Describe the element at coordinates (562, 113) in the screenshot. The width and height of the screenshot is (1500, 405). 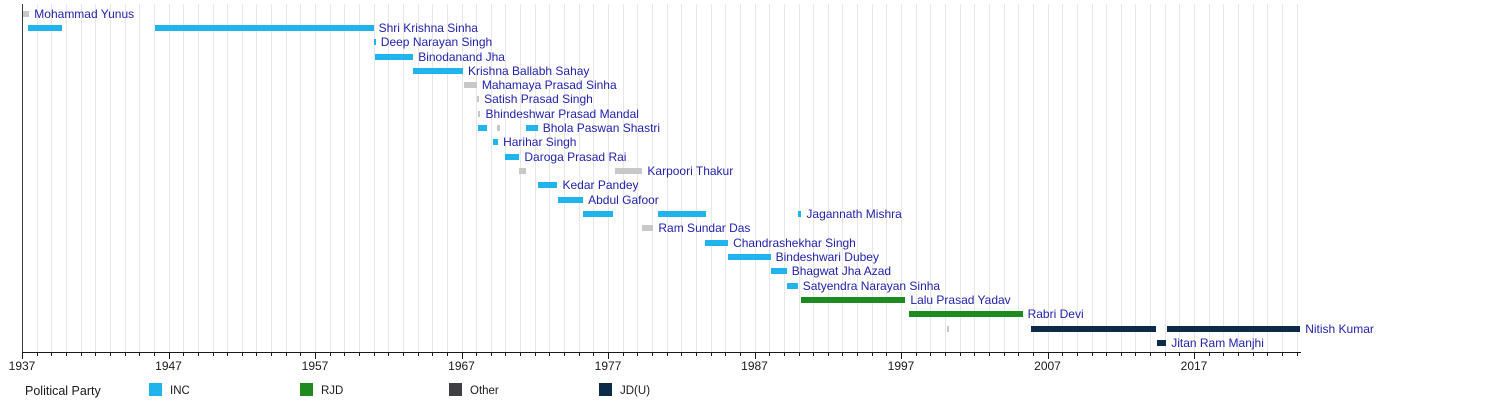
I see `cm-name-label: Bhindeshwar Prasad Mandal` at that location.